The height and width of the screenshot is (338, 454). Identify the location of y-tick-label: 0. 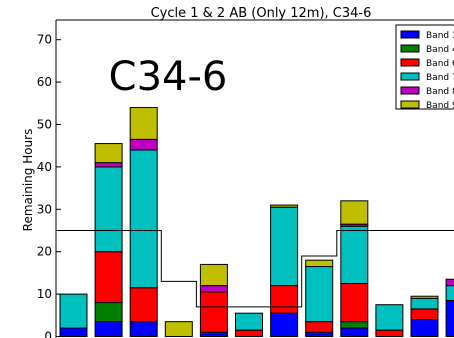
(48, 334).